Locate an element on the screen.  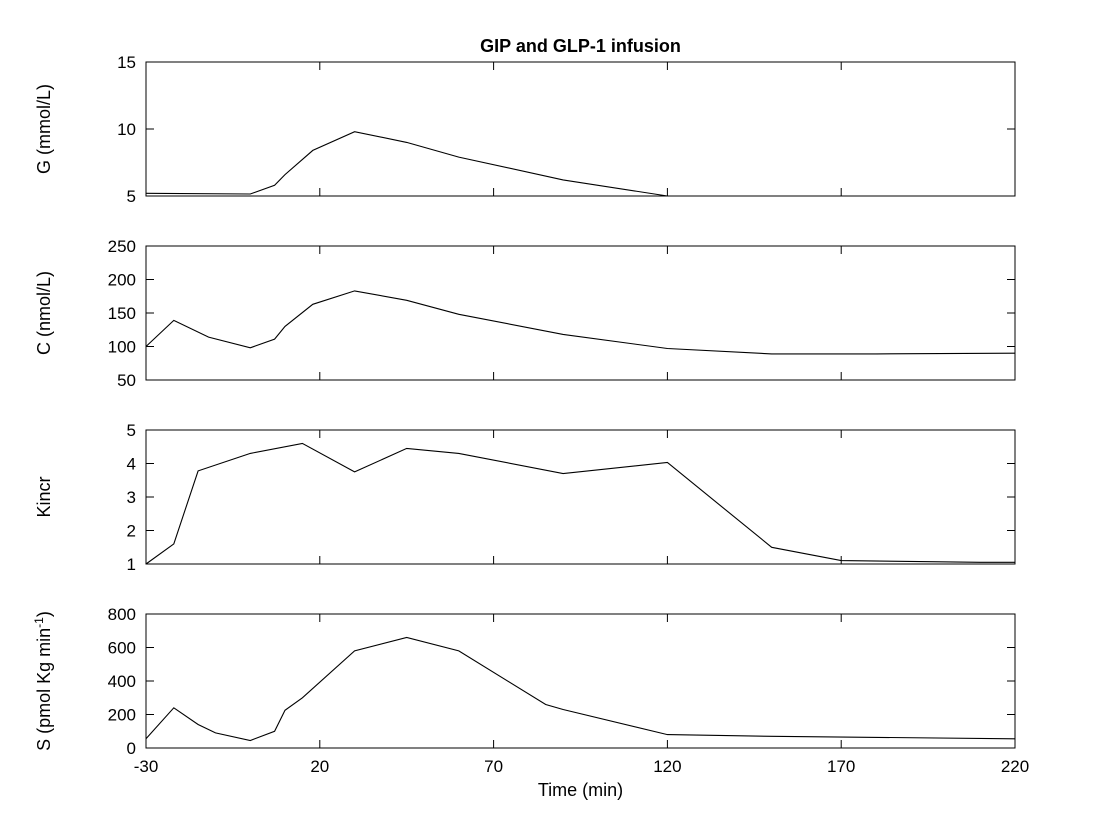
x-tick-labels: -30 20 70 120 170 220 is located at coordinates (581, 766).